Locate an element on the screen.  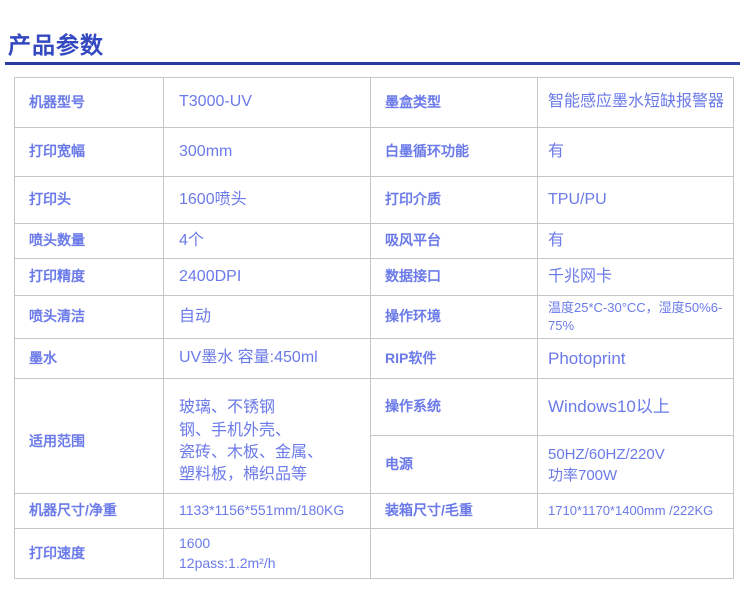
spec-value-head-count: 4个 is located at coordinates (267, 241).